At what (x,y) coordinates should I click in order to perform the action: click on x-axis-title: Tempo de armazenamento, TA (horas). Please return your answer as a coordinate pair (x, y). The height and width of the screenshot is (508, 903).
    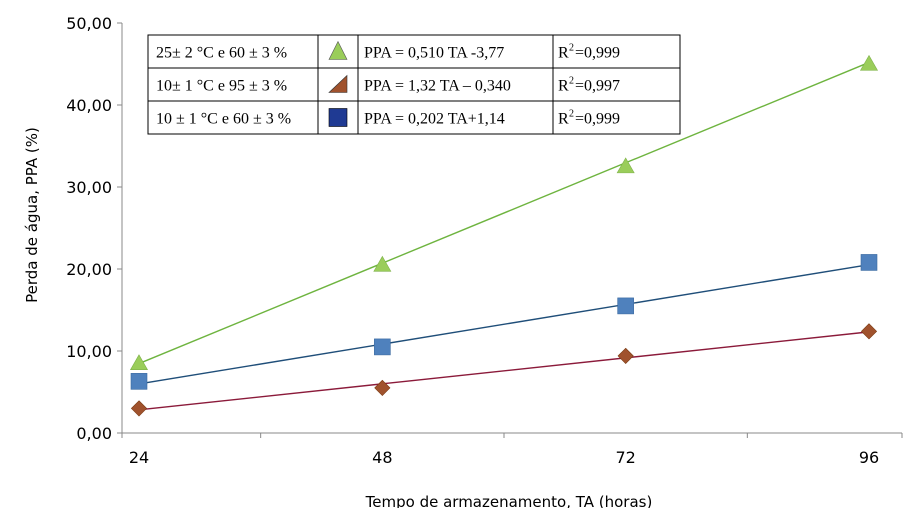
    Looking at the image, I should click on (509, 500).